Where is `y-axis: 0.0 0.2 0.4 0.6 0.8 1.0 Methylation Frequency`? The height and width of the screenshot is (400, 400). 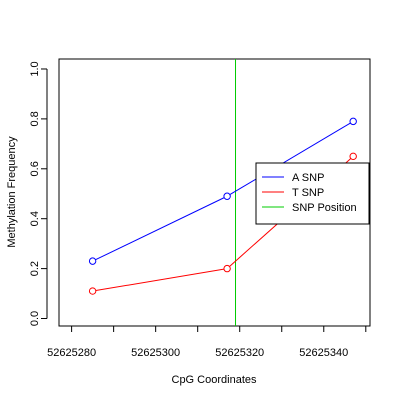 y-axis: 0.0 0.2 0.4 0.6 0.8 1.0 Methylation Frequency is located at coordinates (27, 193).